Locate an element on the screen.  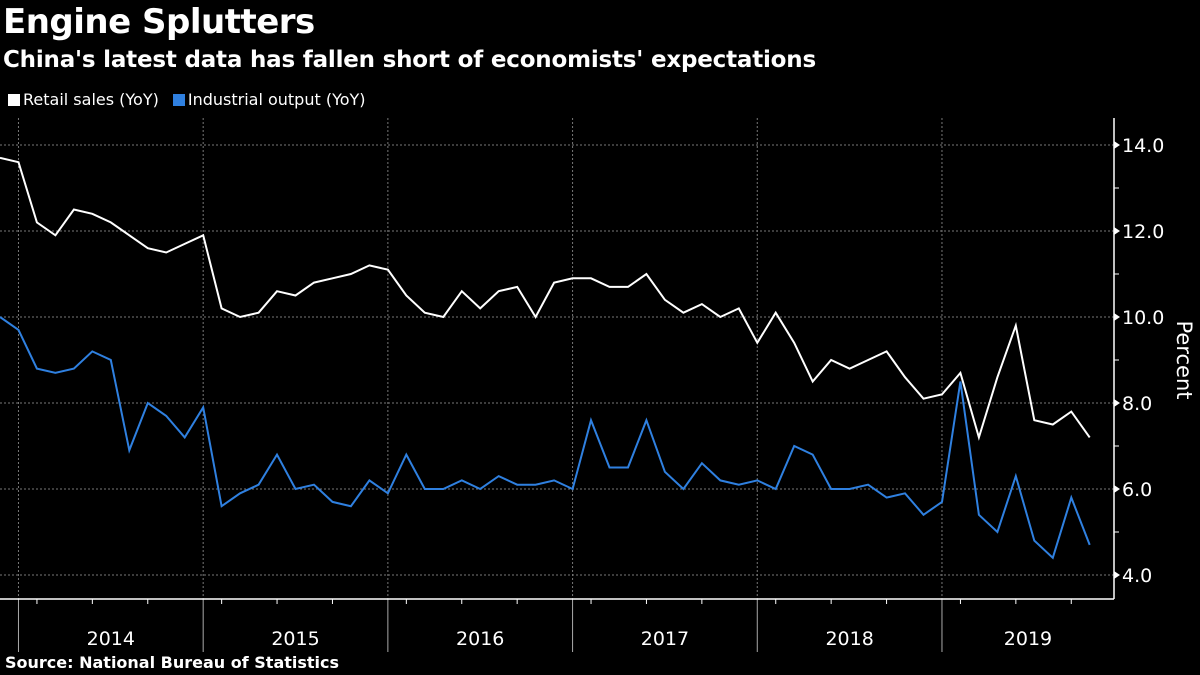
legend-label-industrial-output: Industrial output (YoY) is located at coordinates (276, 99).